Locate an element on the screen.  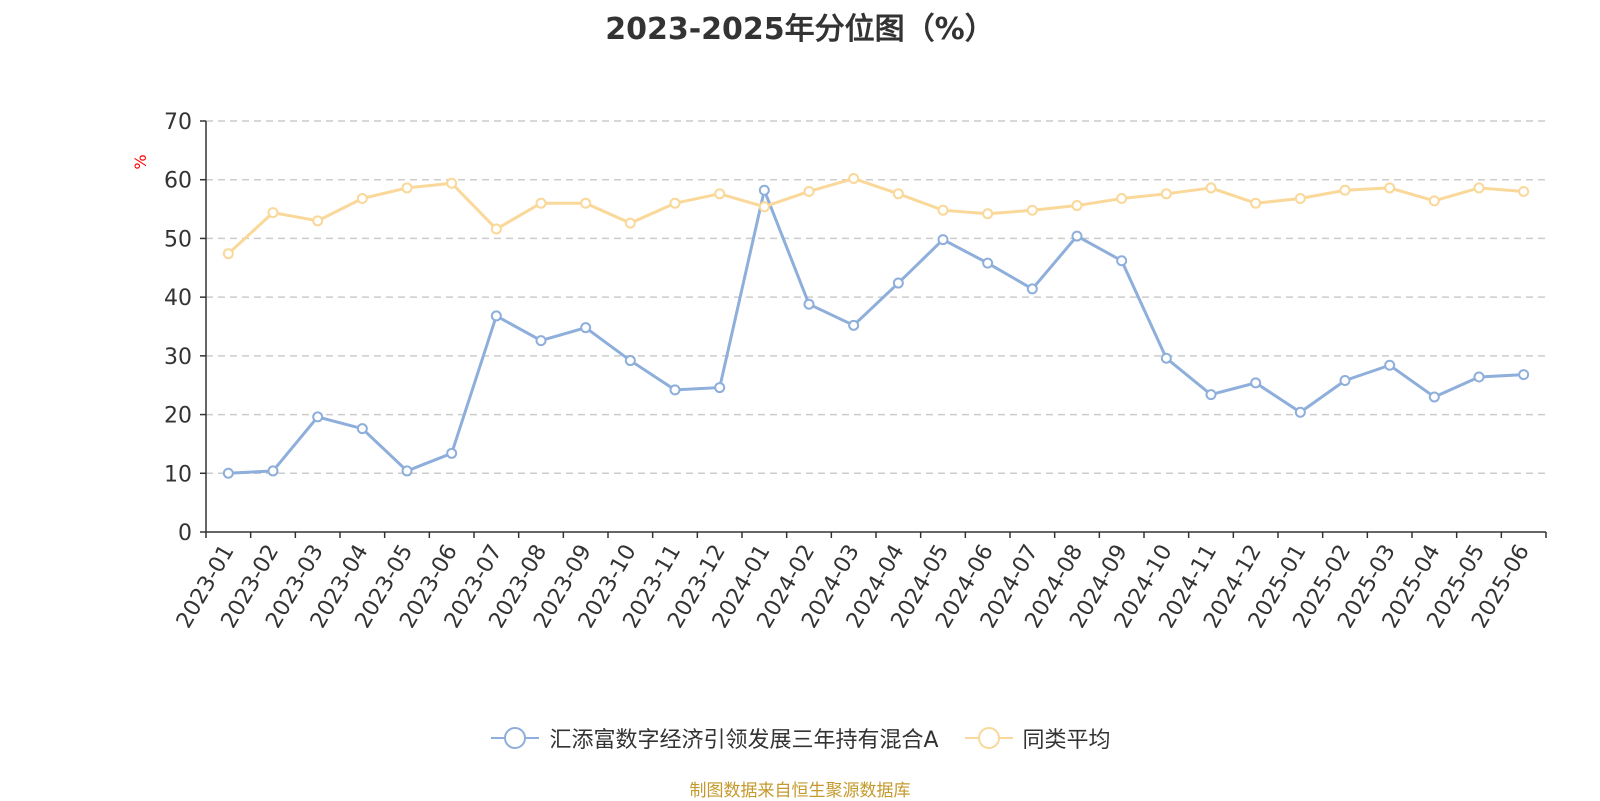
y-tick-label: 10 is located at coordinates (178, 474).